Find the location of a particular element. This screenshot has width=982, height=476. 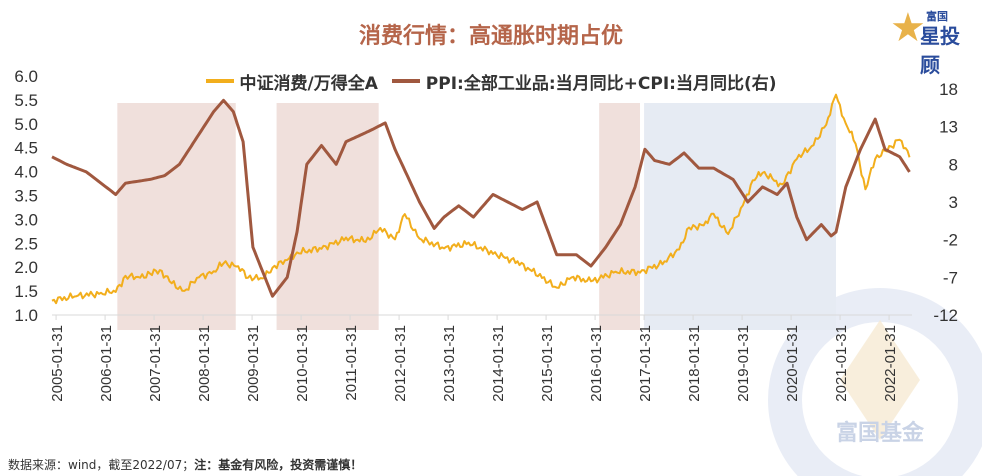

x-tick-label: 2020-01-31 is located at coordinates (792, 363).